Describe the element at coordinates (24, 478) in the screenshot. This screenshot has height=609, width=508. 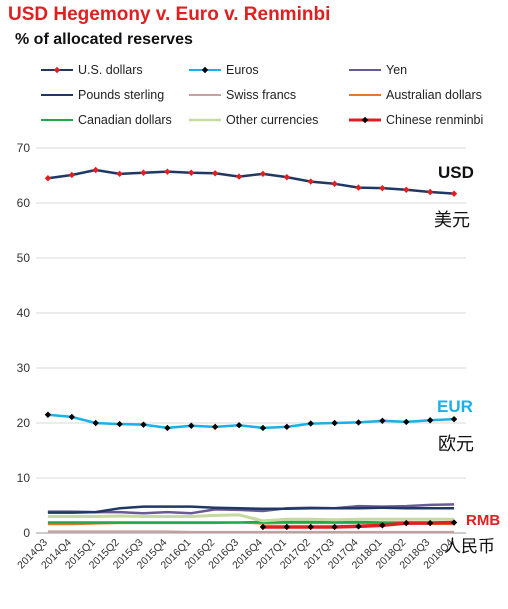
I see `y-tick-label: 10` at that location.